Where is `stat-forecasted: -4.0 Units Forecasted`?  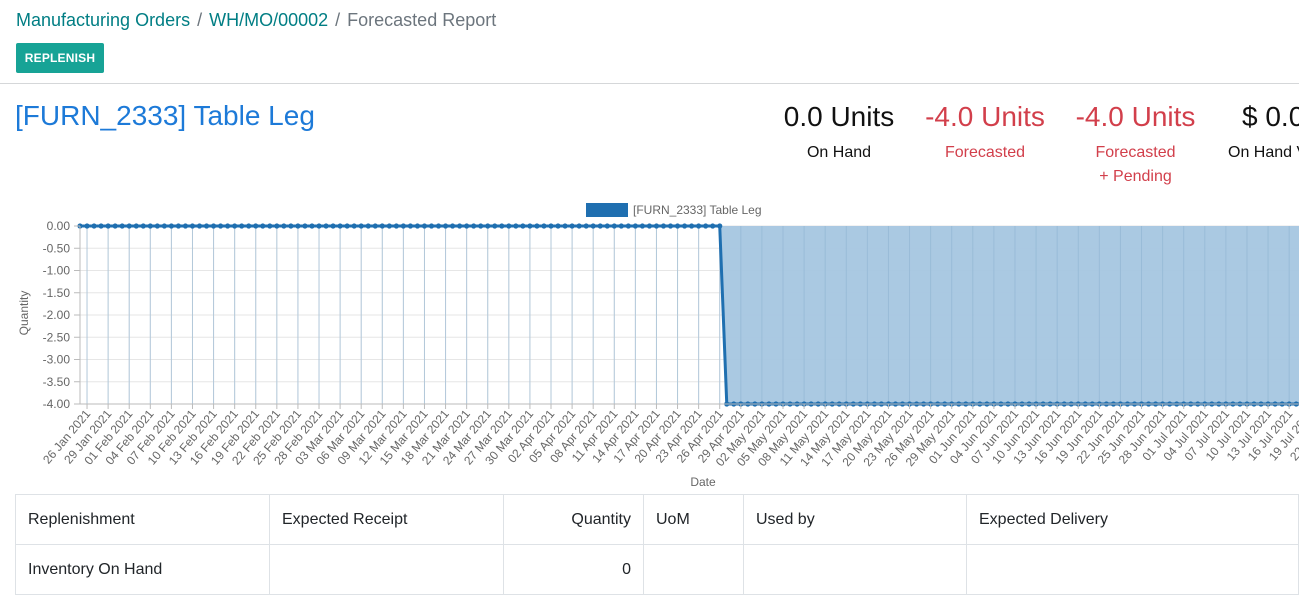 stat-forecasted: -4.0 Units Forecasted is located at coordinates (985, 132).